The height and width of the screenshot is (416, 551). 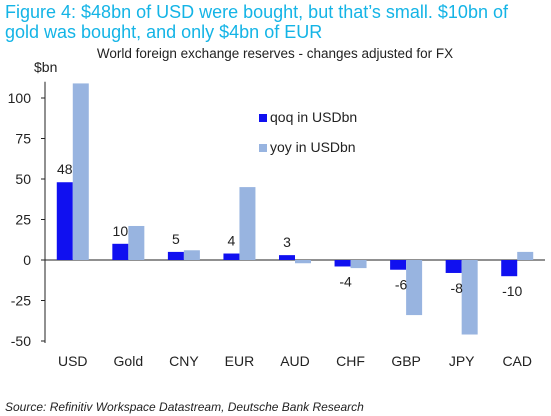 I want to click on x-tick-label-aud: AUD, so click(x=295, y=361).